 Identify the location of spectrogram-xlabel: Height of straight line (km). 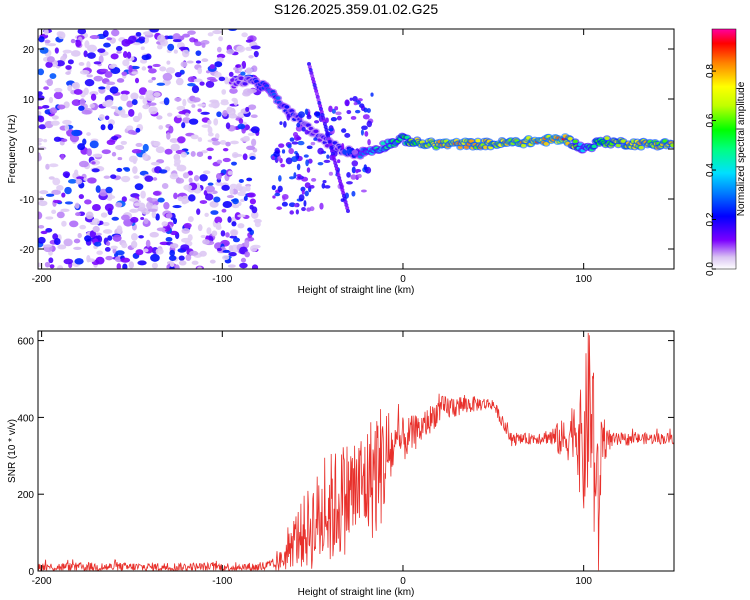
(356, 290).